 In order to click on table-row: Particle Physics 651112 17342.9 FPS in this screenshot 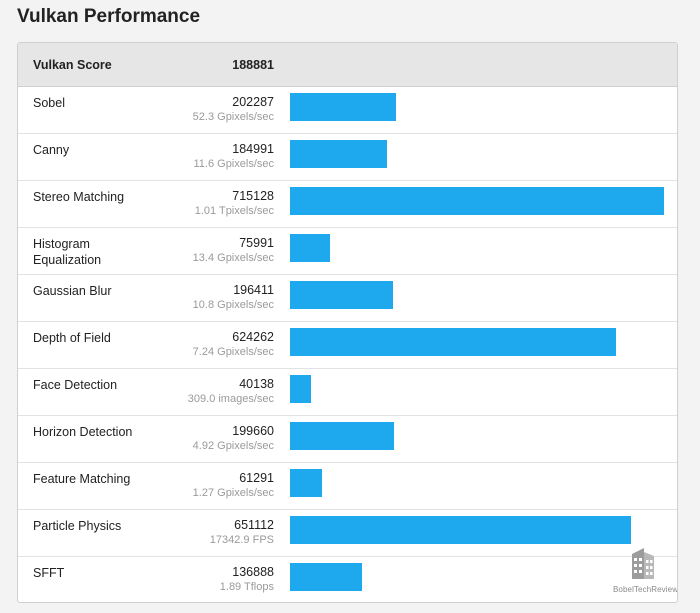, I will do `click(347, 533)`.